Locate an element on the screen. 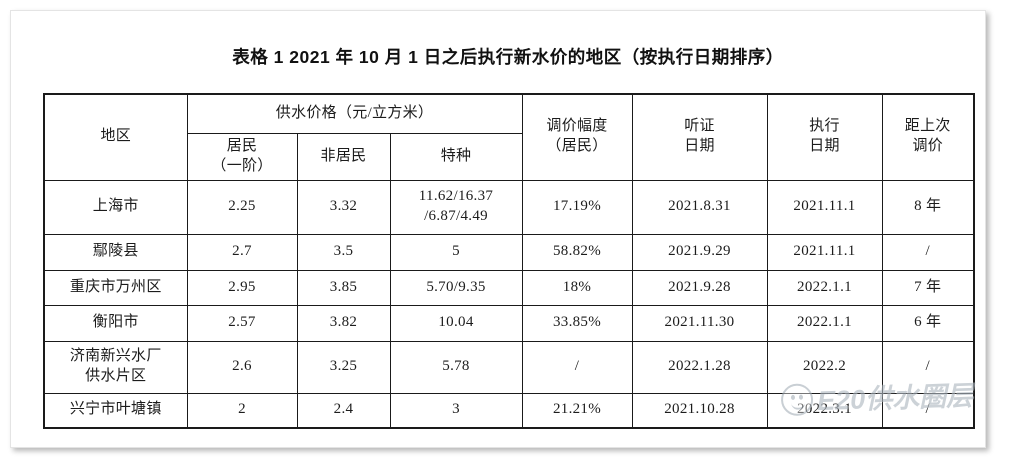  cell-non-resident-price: 3.85 is located at coordinates (343, 287).